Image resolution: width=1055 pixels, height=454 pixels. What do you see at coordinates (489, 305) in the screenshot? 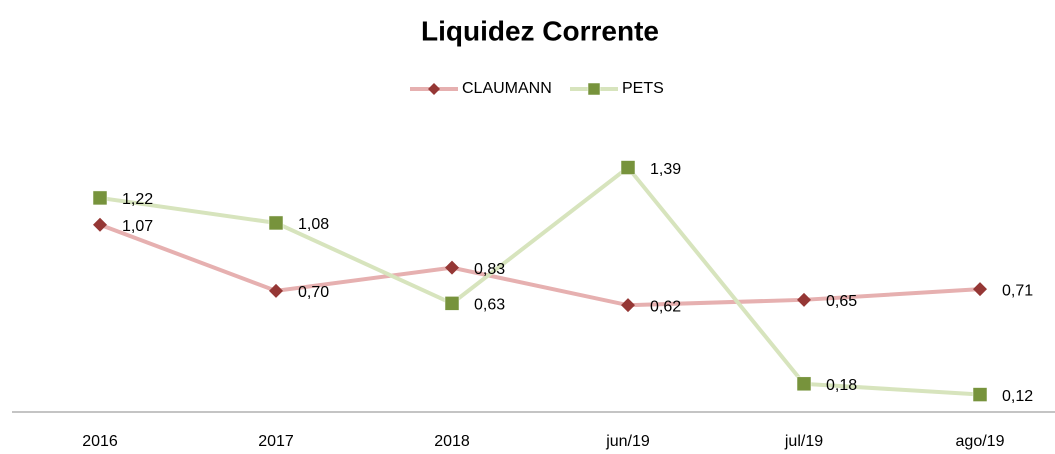
I see `data-label: 0,63` at bounding box center [489, 305].